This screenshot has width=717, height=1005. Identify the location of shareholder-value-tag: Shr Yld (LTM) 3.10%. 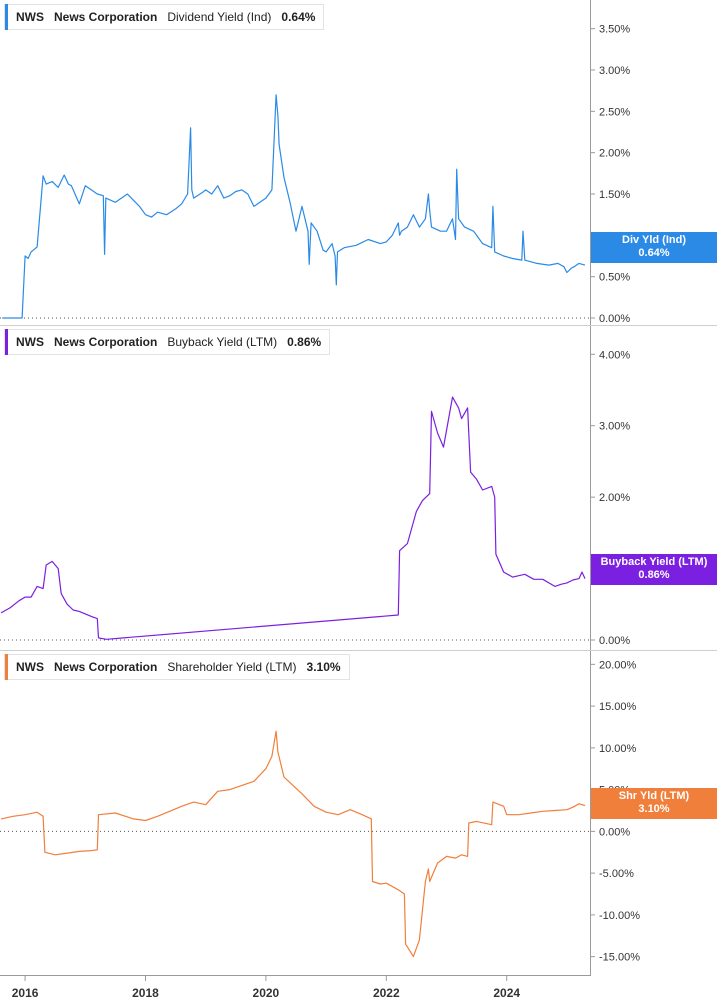
(654, 803).